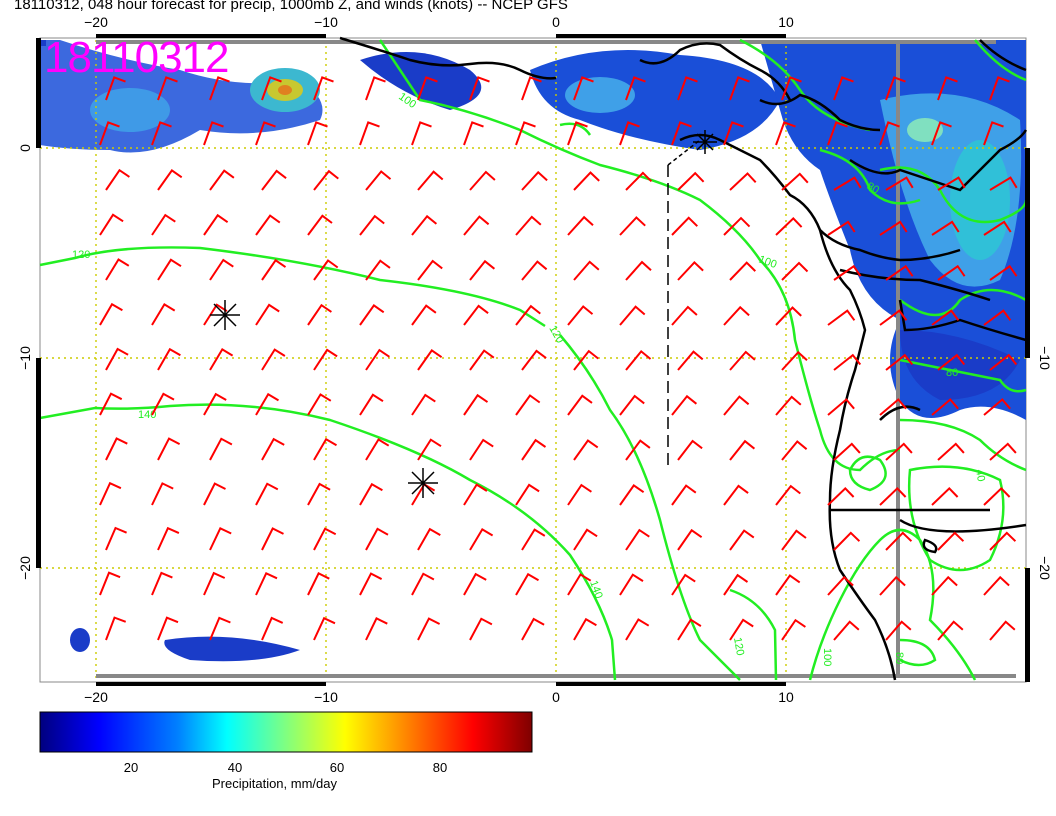 The height and width of the screenshot is (816, 1056). Describe the element at coordinates (25, 568) in the screenshot. I see `left-lat-tick: −20` at that location.